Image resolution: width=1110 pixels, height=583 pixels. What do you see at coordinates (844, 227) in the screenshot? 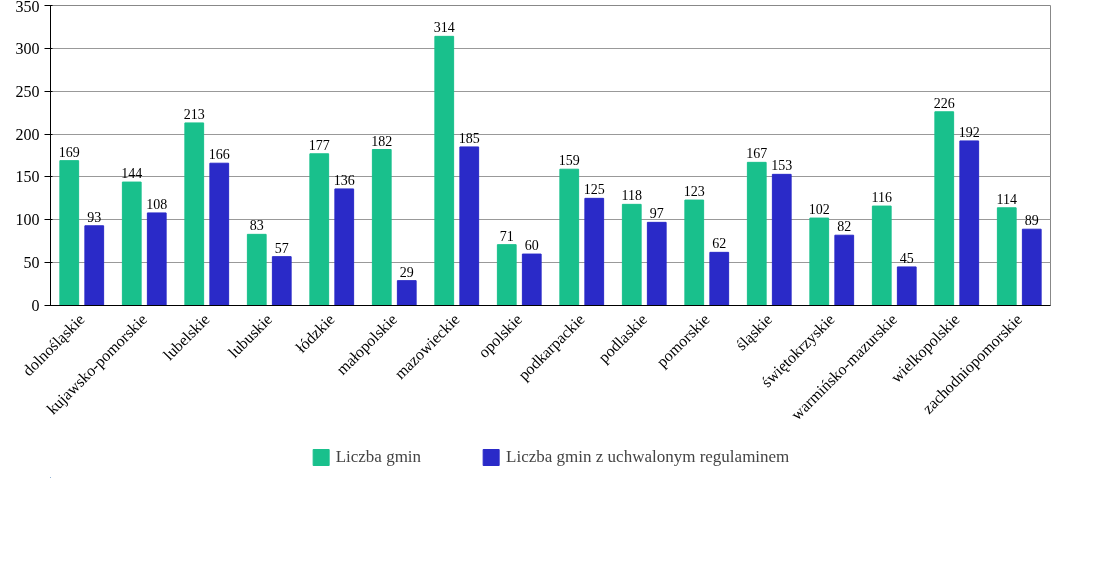
I see `data-label: 82` at bounding box center [844, 227].